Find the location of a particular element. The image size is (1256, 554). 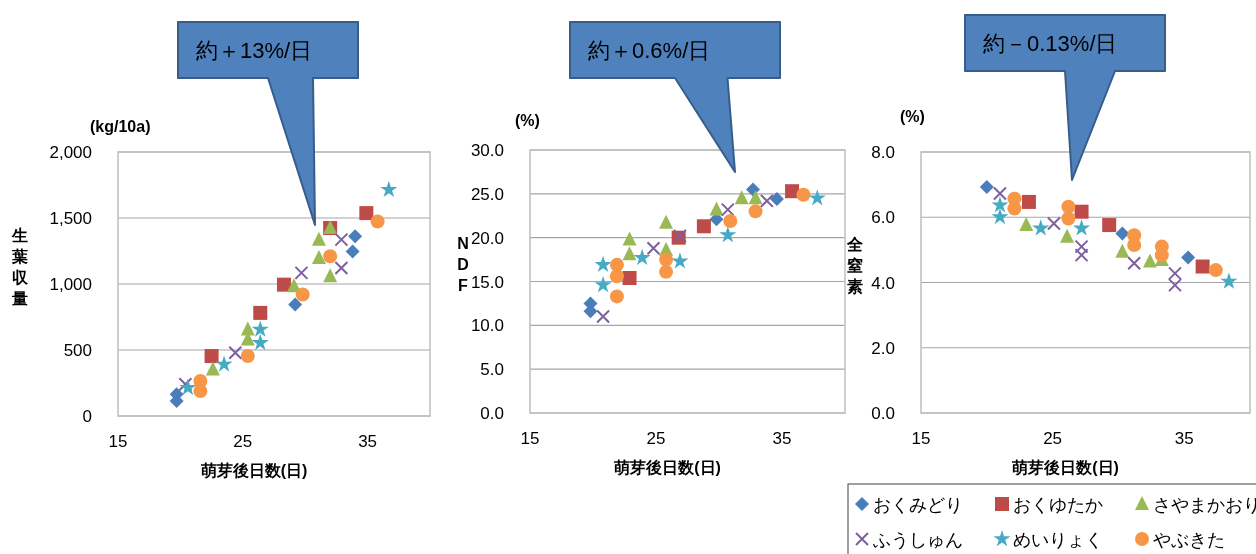

x-tick-label: 25 is located at coordinates (656, 438).